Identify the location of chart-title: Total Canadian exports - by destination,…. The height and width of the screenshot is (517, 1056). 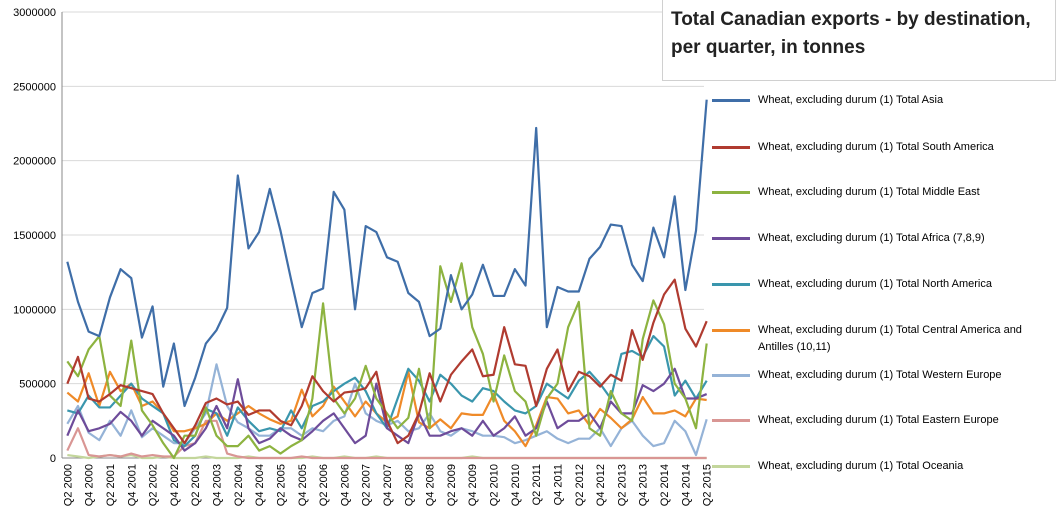
(859, 40).